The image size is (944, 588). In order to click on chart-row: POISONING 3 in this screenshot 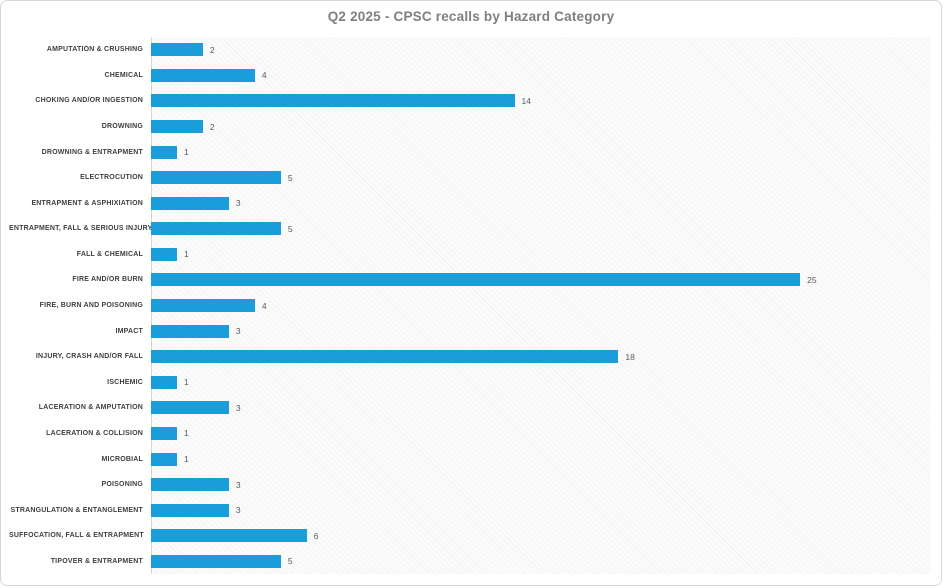, I will do `click(469, 485)`.